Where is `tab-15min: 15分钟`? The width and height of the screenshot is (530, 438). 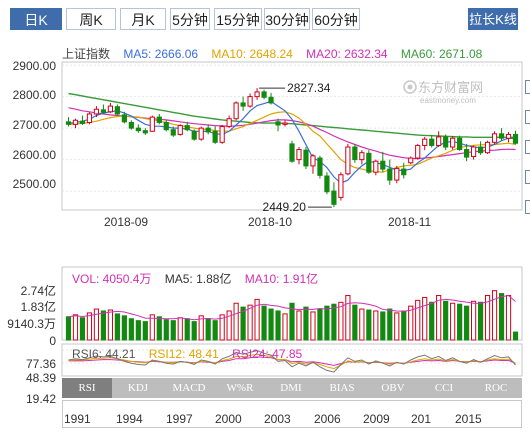
tab-15min: 15分钟 is located at coordinates (238, 19).